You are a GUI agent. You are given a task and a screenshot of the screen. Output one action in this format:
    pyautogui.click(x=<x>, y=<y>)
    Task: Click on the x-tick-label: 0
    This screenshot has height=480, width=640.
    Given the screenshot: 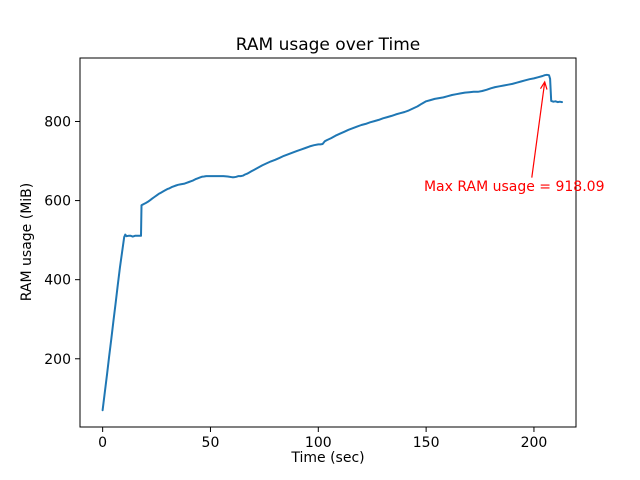 What is the action you would take?
    pyautogui.click(x=102, y=443)
    